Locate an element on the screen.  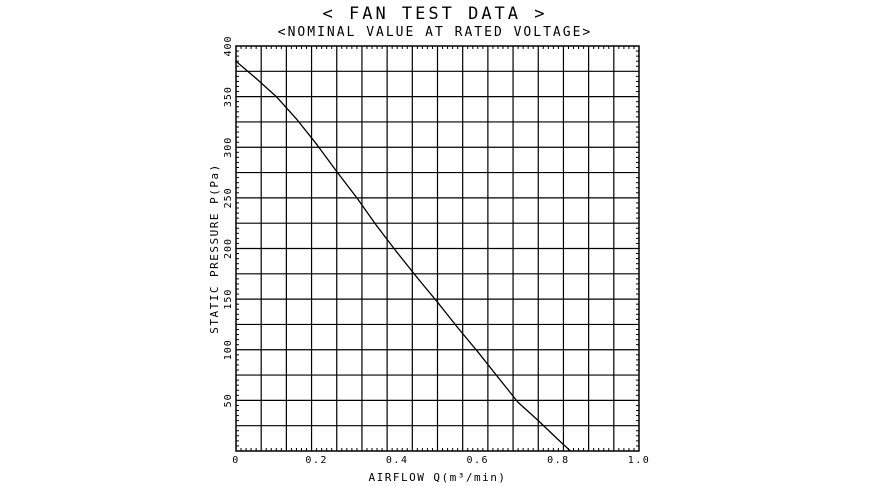
x-tick-label: 0.6 is located at coordinates (478, 460).